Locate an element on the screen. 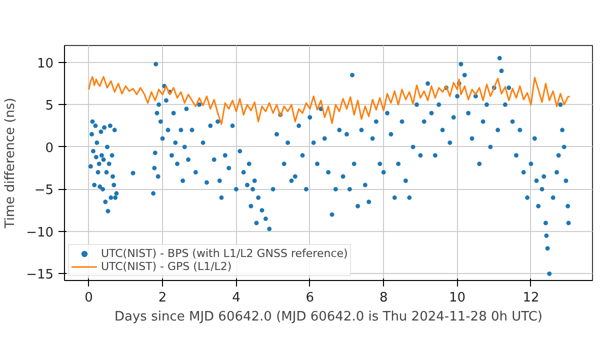 The image size is (600, 340). x-tick-label: 12 is located at coordinates (531, 298).